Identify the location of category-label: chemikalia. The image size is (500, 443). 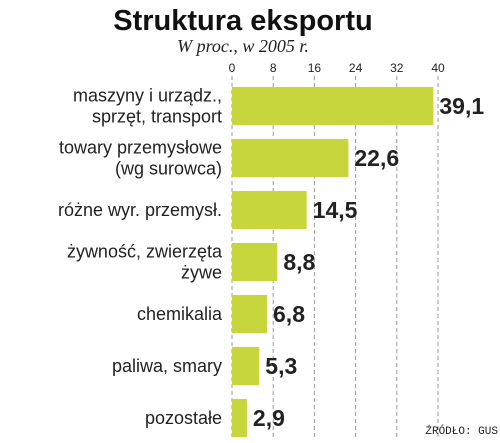
(180, 314).